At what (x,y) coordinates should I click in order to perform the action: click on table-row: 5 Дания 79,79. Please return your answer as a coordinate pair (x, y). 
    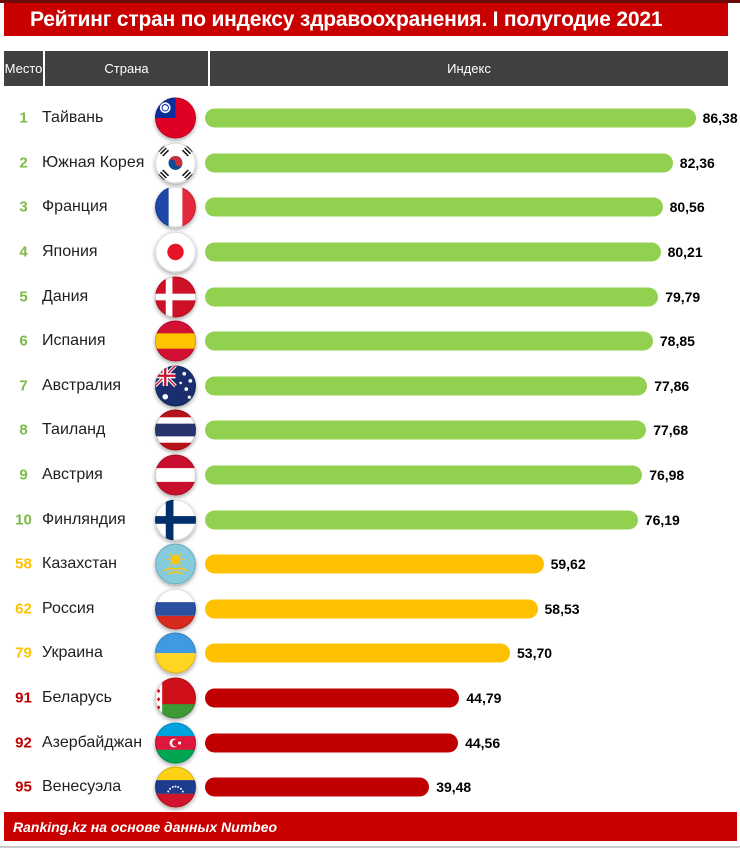
    Looking at the image, I should click on (372, 296).